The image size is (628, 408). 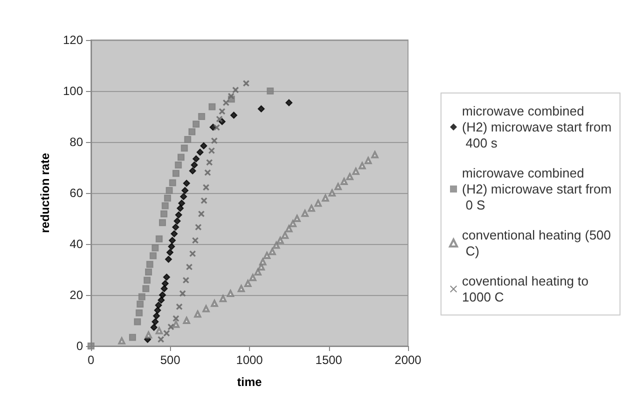 I want to click on x-tick-label: 500, so click(x=170, y=360).